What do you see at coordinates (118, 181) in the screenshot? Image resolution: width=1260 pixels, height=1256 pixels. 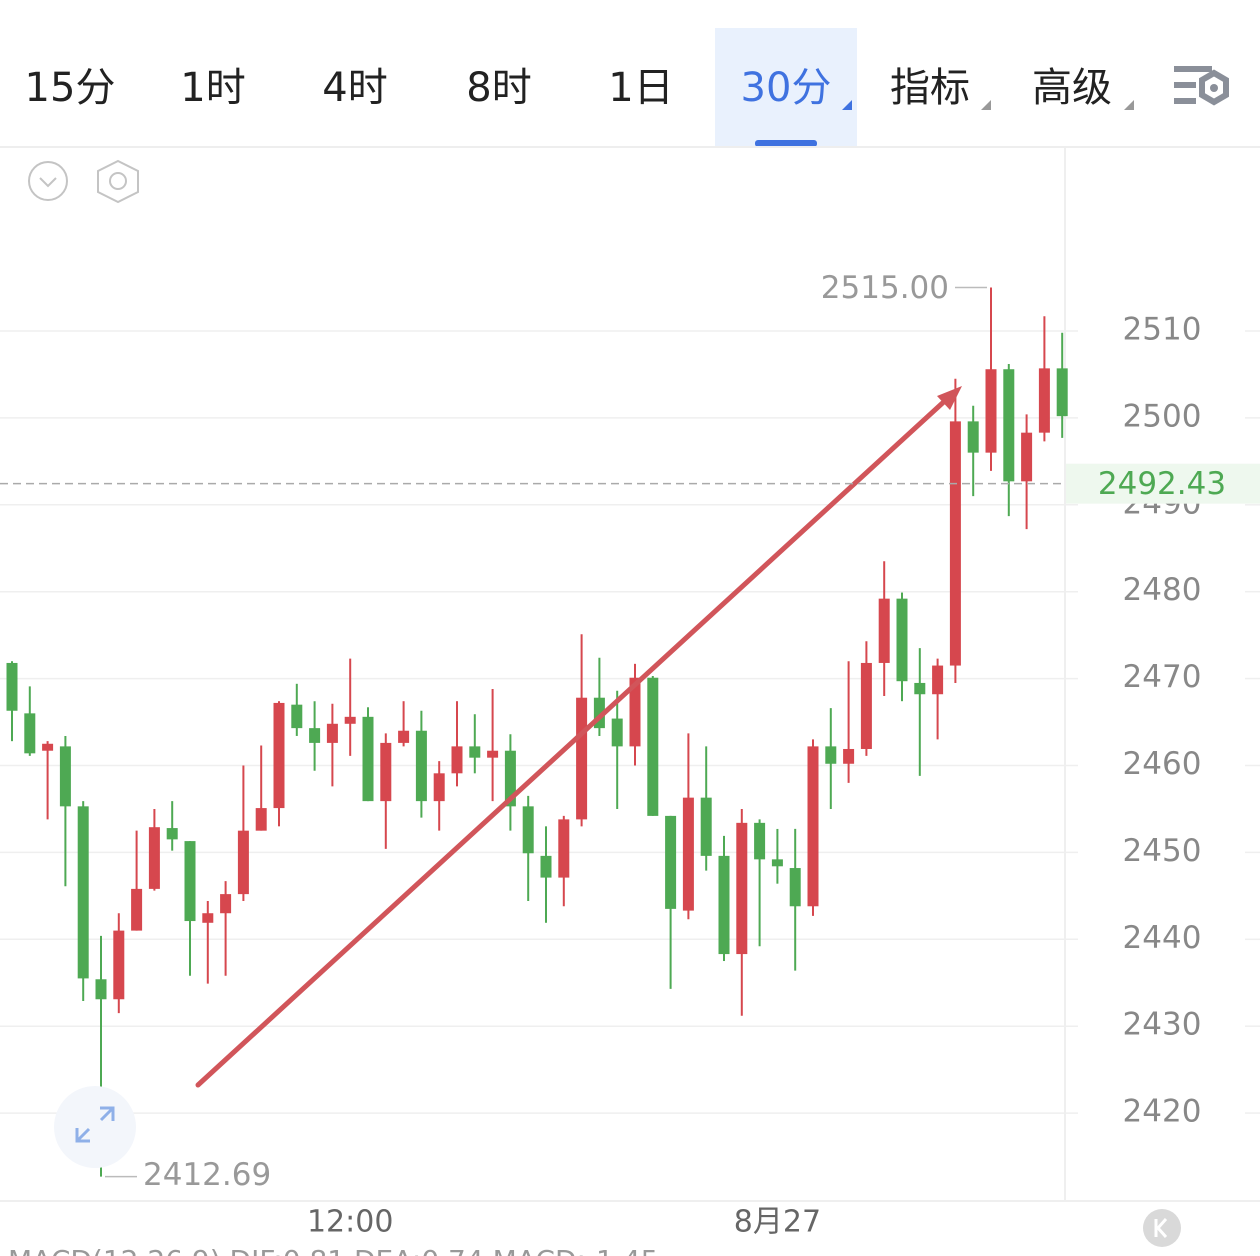 I see `settings-hex-icon` at bounding box center [118, 181].